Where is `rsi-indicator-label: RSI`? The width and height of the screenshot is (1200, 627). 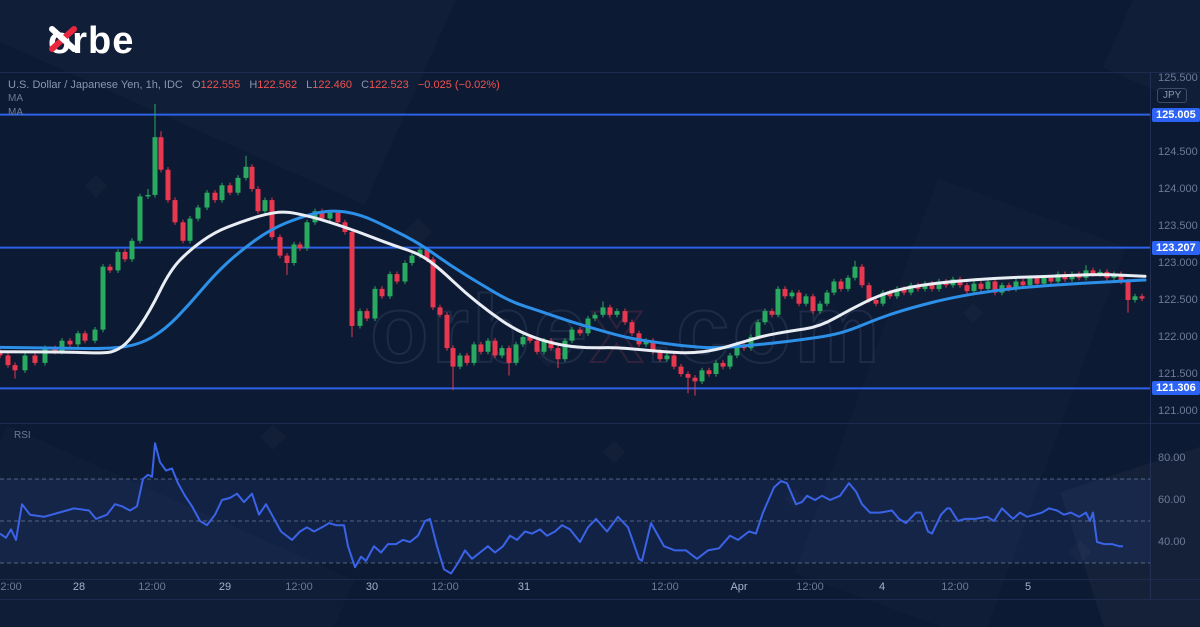 rsi-indicator-label: RSI is located at coordinates (22, 435).